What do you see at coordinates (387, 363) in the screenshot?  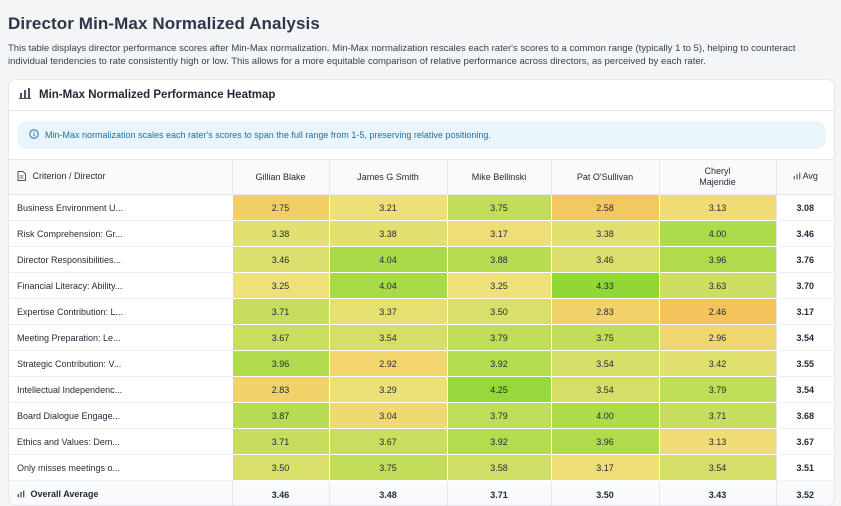 I see `score-cell: 2.92` at bounding box center [387, 363].